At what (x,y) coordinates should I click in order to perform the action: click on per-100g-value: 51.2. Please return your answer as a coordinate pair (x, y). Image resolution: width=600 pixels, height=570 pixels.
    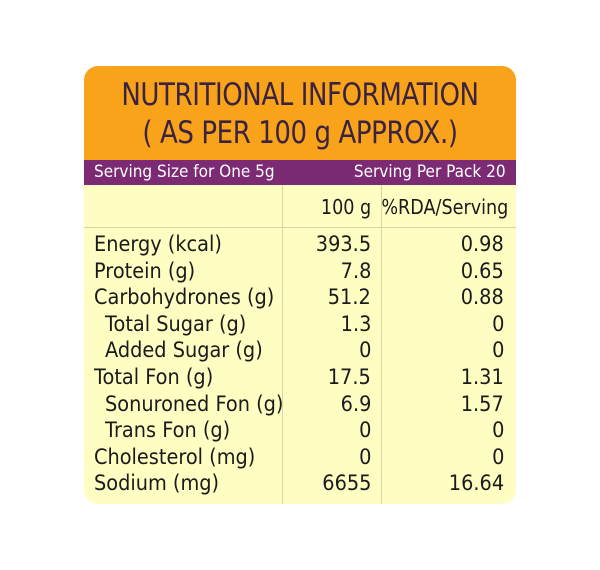
    Looking at the image, I should click on (349, 297).